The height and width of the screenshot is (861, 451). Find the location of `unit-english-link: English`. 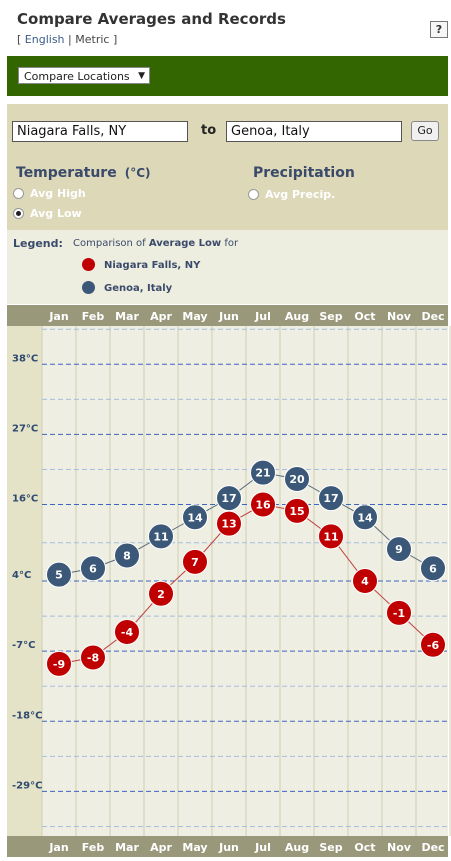

unit-english-link: English is located at coordinates (44, 39).